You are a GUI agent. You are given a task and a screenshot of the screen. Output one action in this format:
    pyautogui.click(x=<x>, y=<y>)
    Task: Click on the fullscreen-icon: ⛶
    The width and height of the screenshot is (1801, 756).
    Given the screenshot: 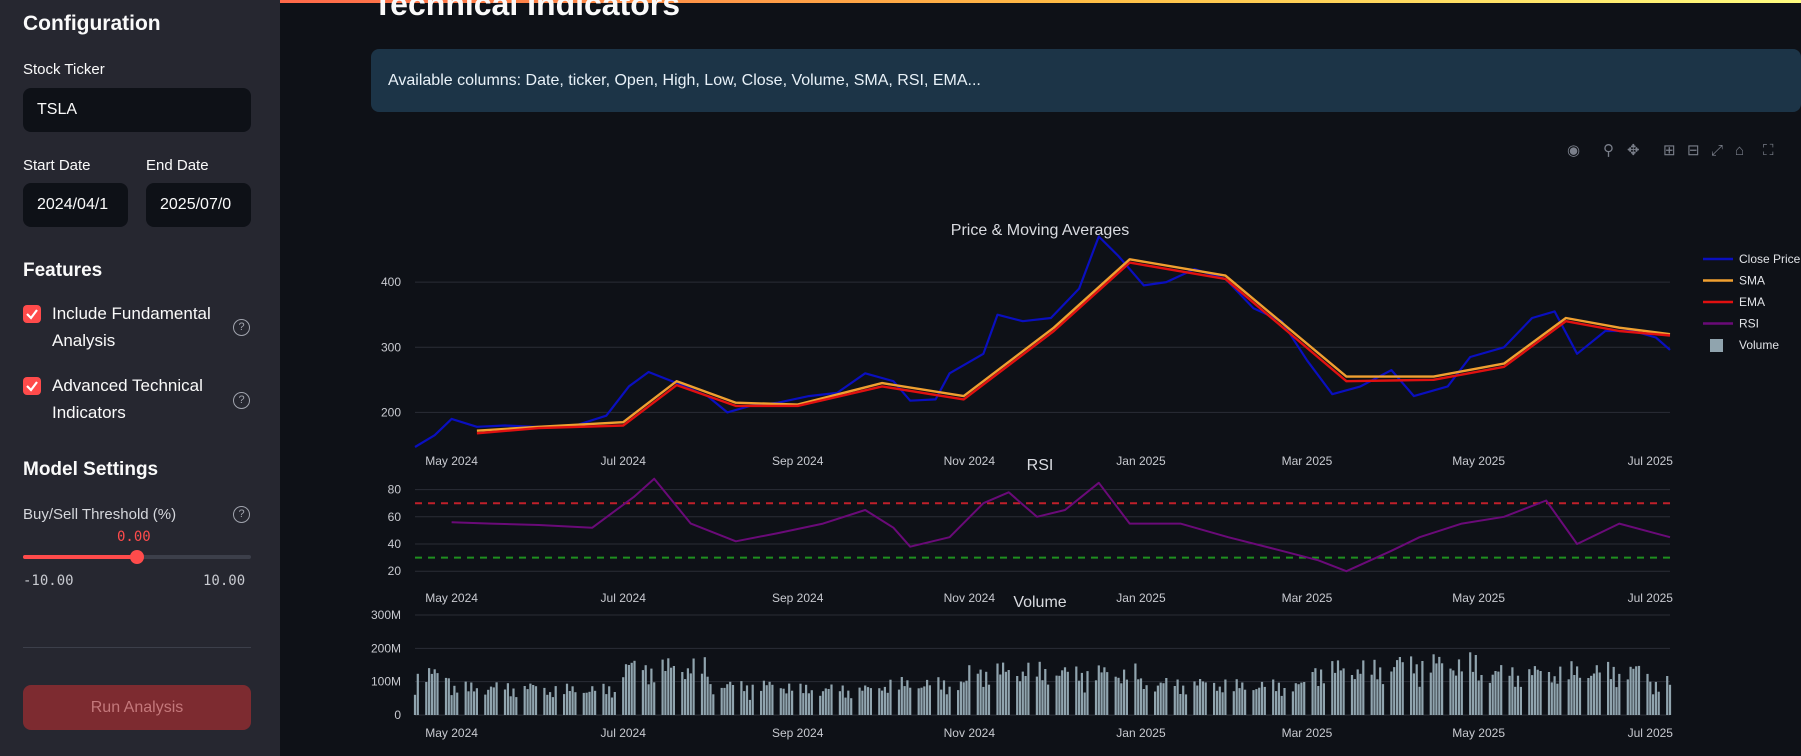 What is the action you would take?
    pyautogui.click(x=1768, y=150)
    